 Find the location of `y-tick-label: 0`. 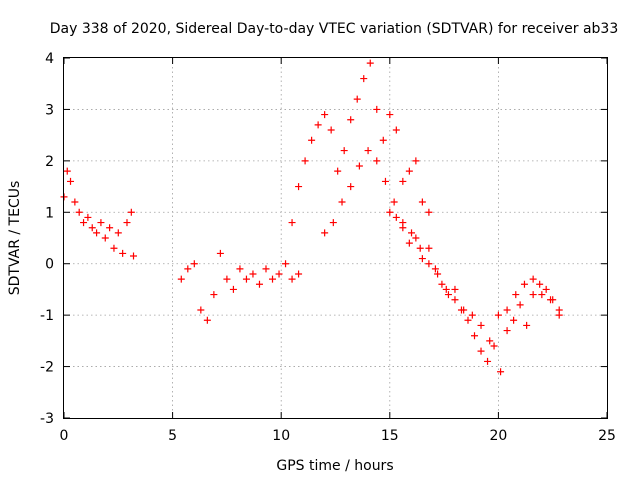

y-tick-label: 0 is located at coordinates (49, 265).